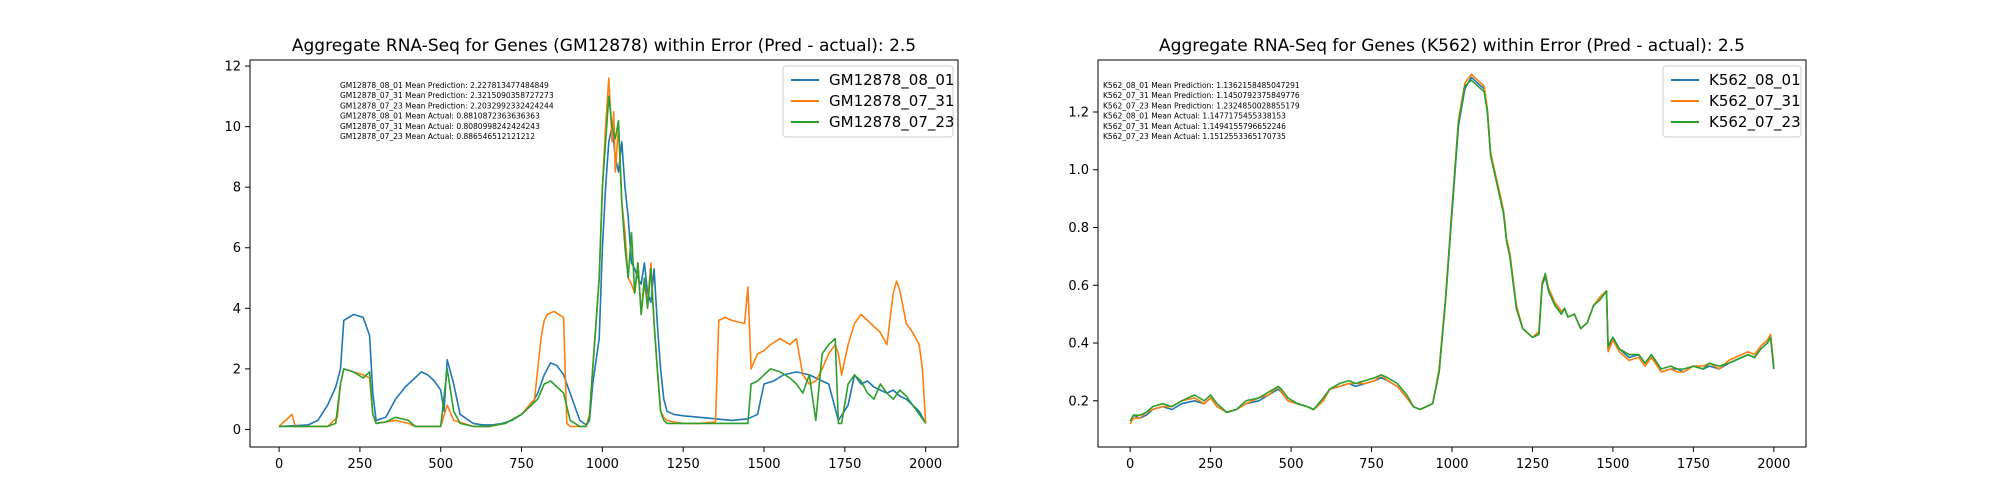 The width and height of the screenshot is (2000, 500). I want to click on y-tick-label: 2, so click(237, 369).